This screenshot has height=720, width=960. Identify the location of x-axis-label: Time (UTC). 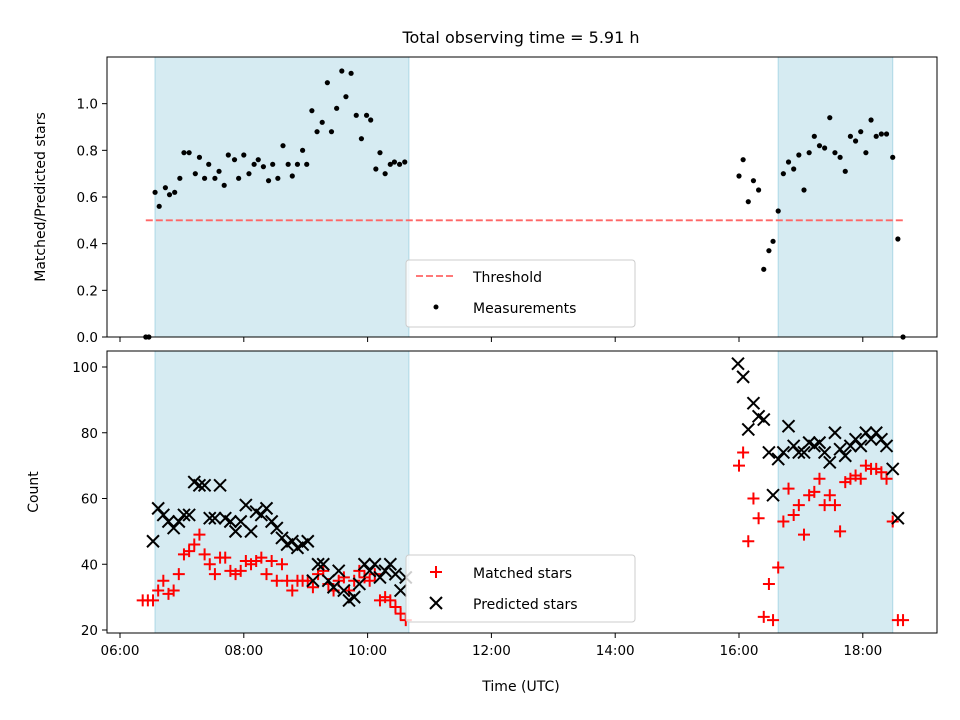
(520, 687).